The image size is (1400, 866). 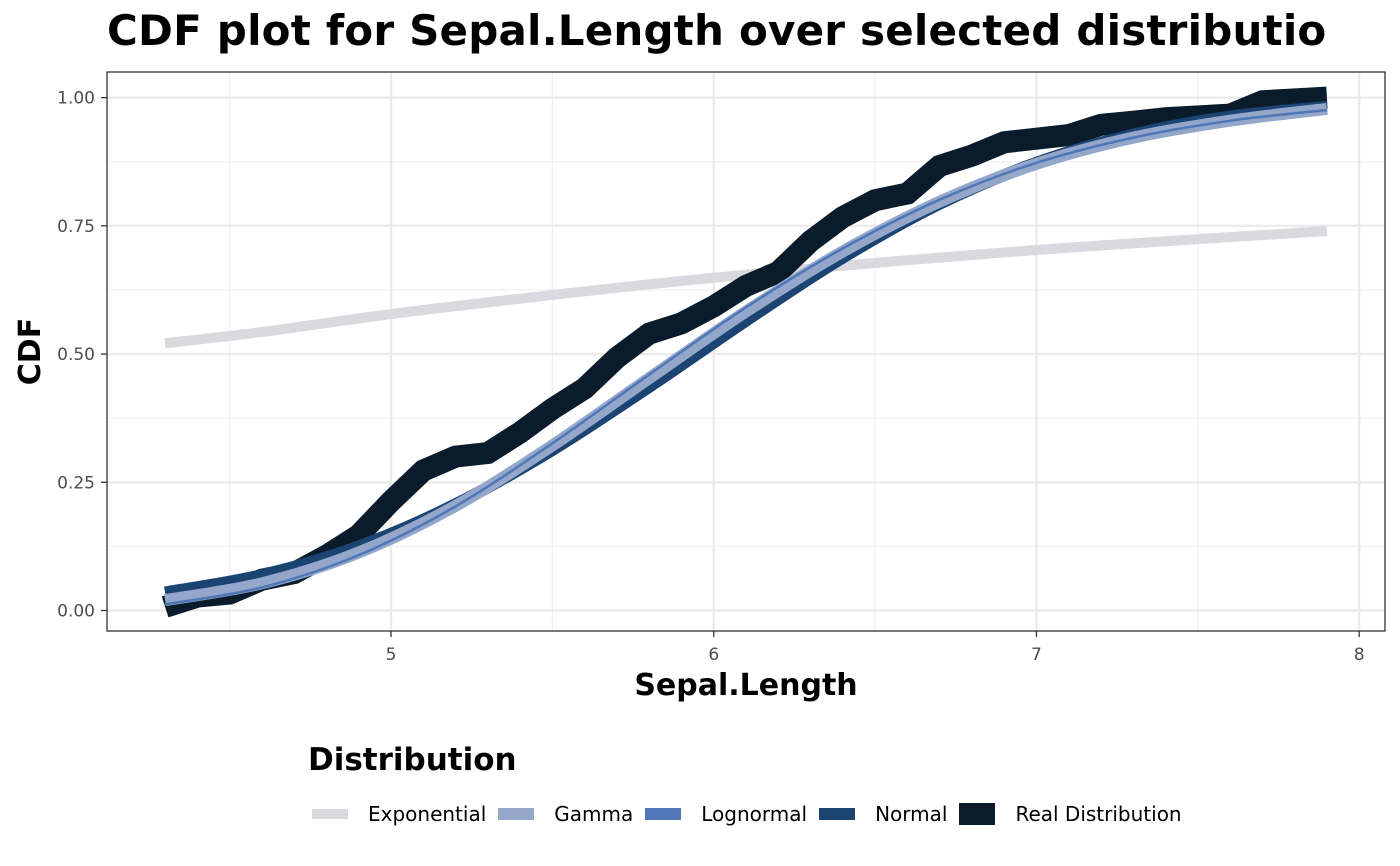 I want to click on legend-key-exponential, so click(x=330, y=814).